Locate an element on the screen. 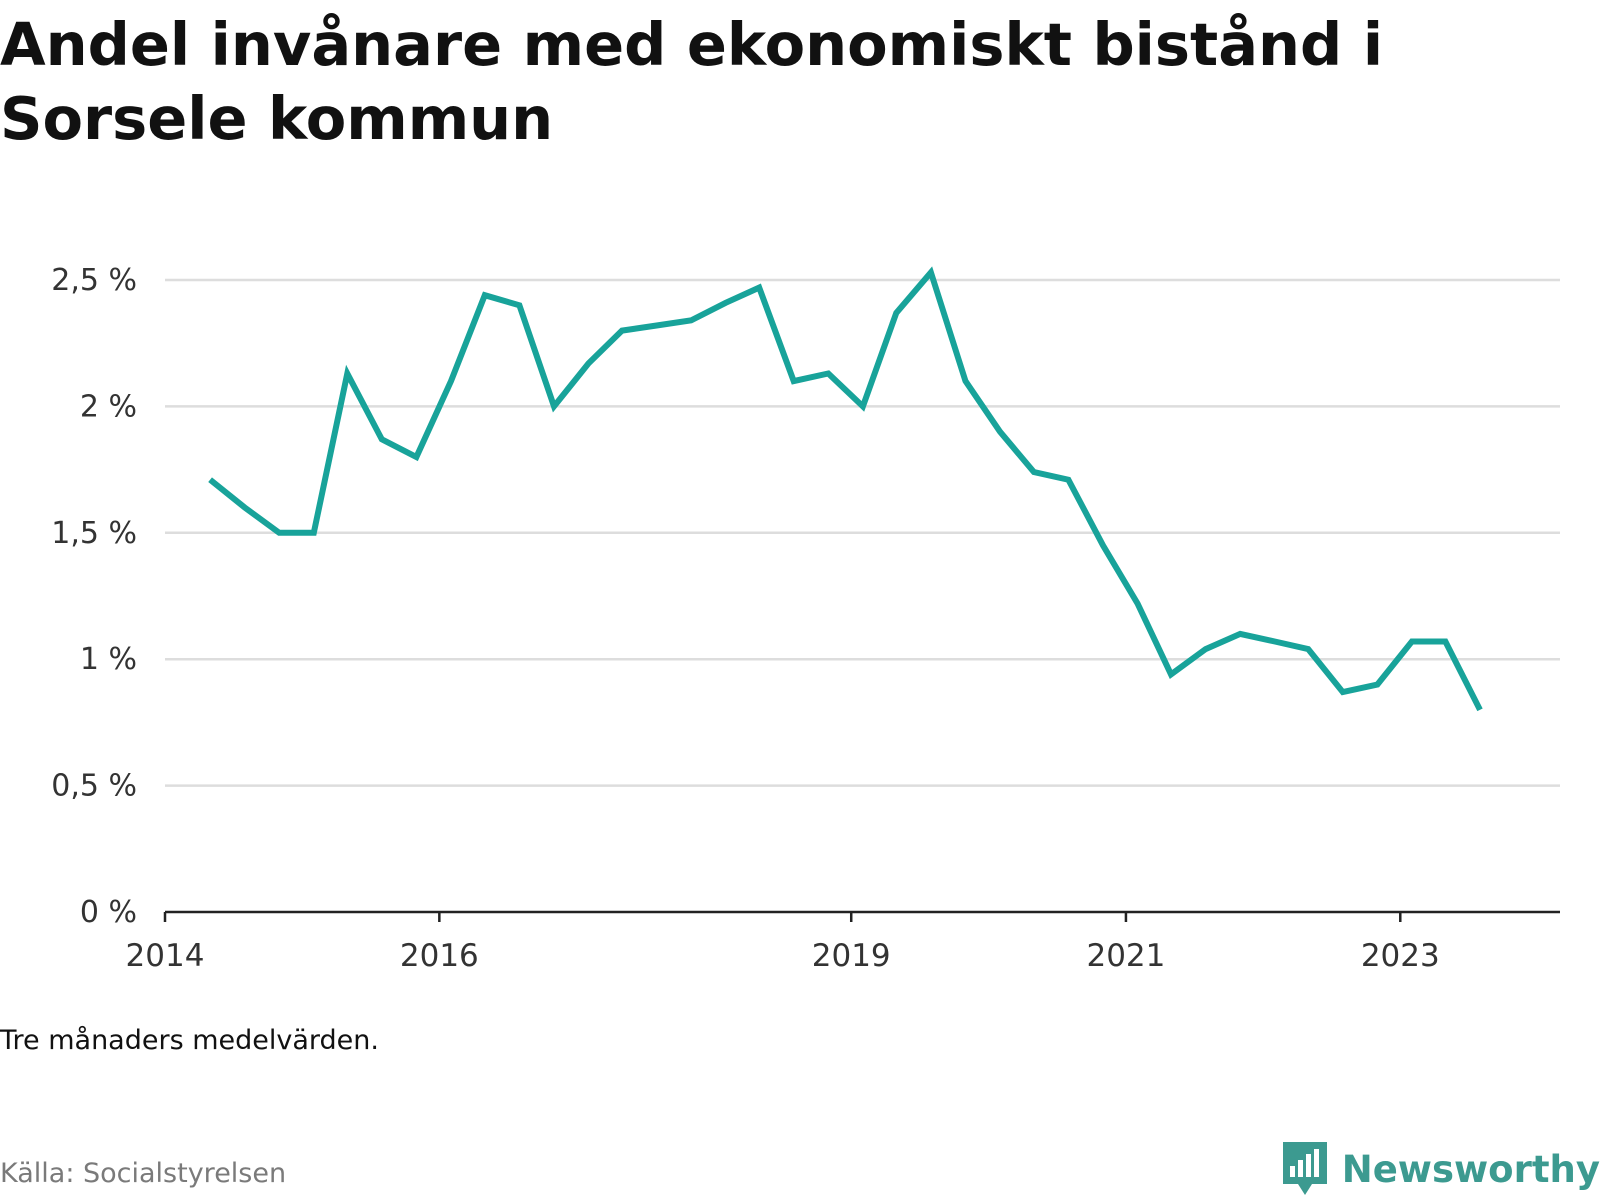  x-tick-label: 2014 is located at coordinates (165, 956).